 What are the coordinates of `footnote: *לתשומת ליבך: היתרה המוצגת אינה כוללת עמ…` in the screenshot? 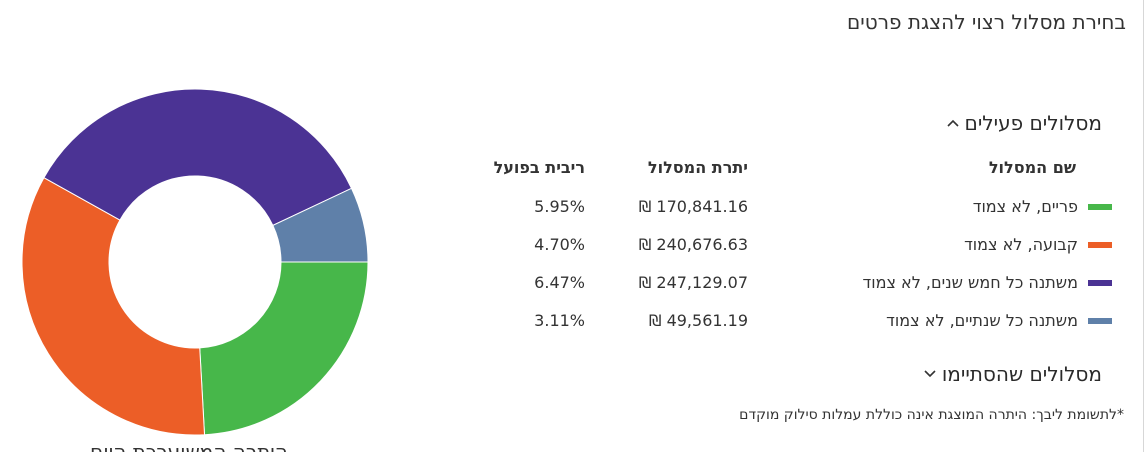 It's located at (931, 415).